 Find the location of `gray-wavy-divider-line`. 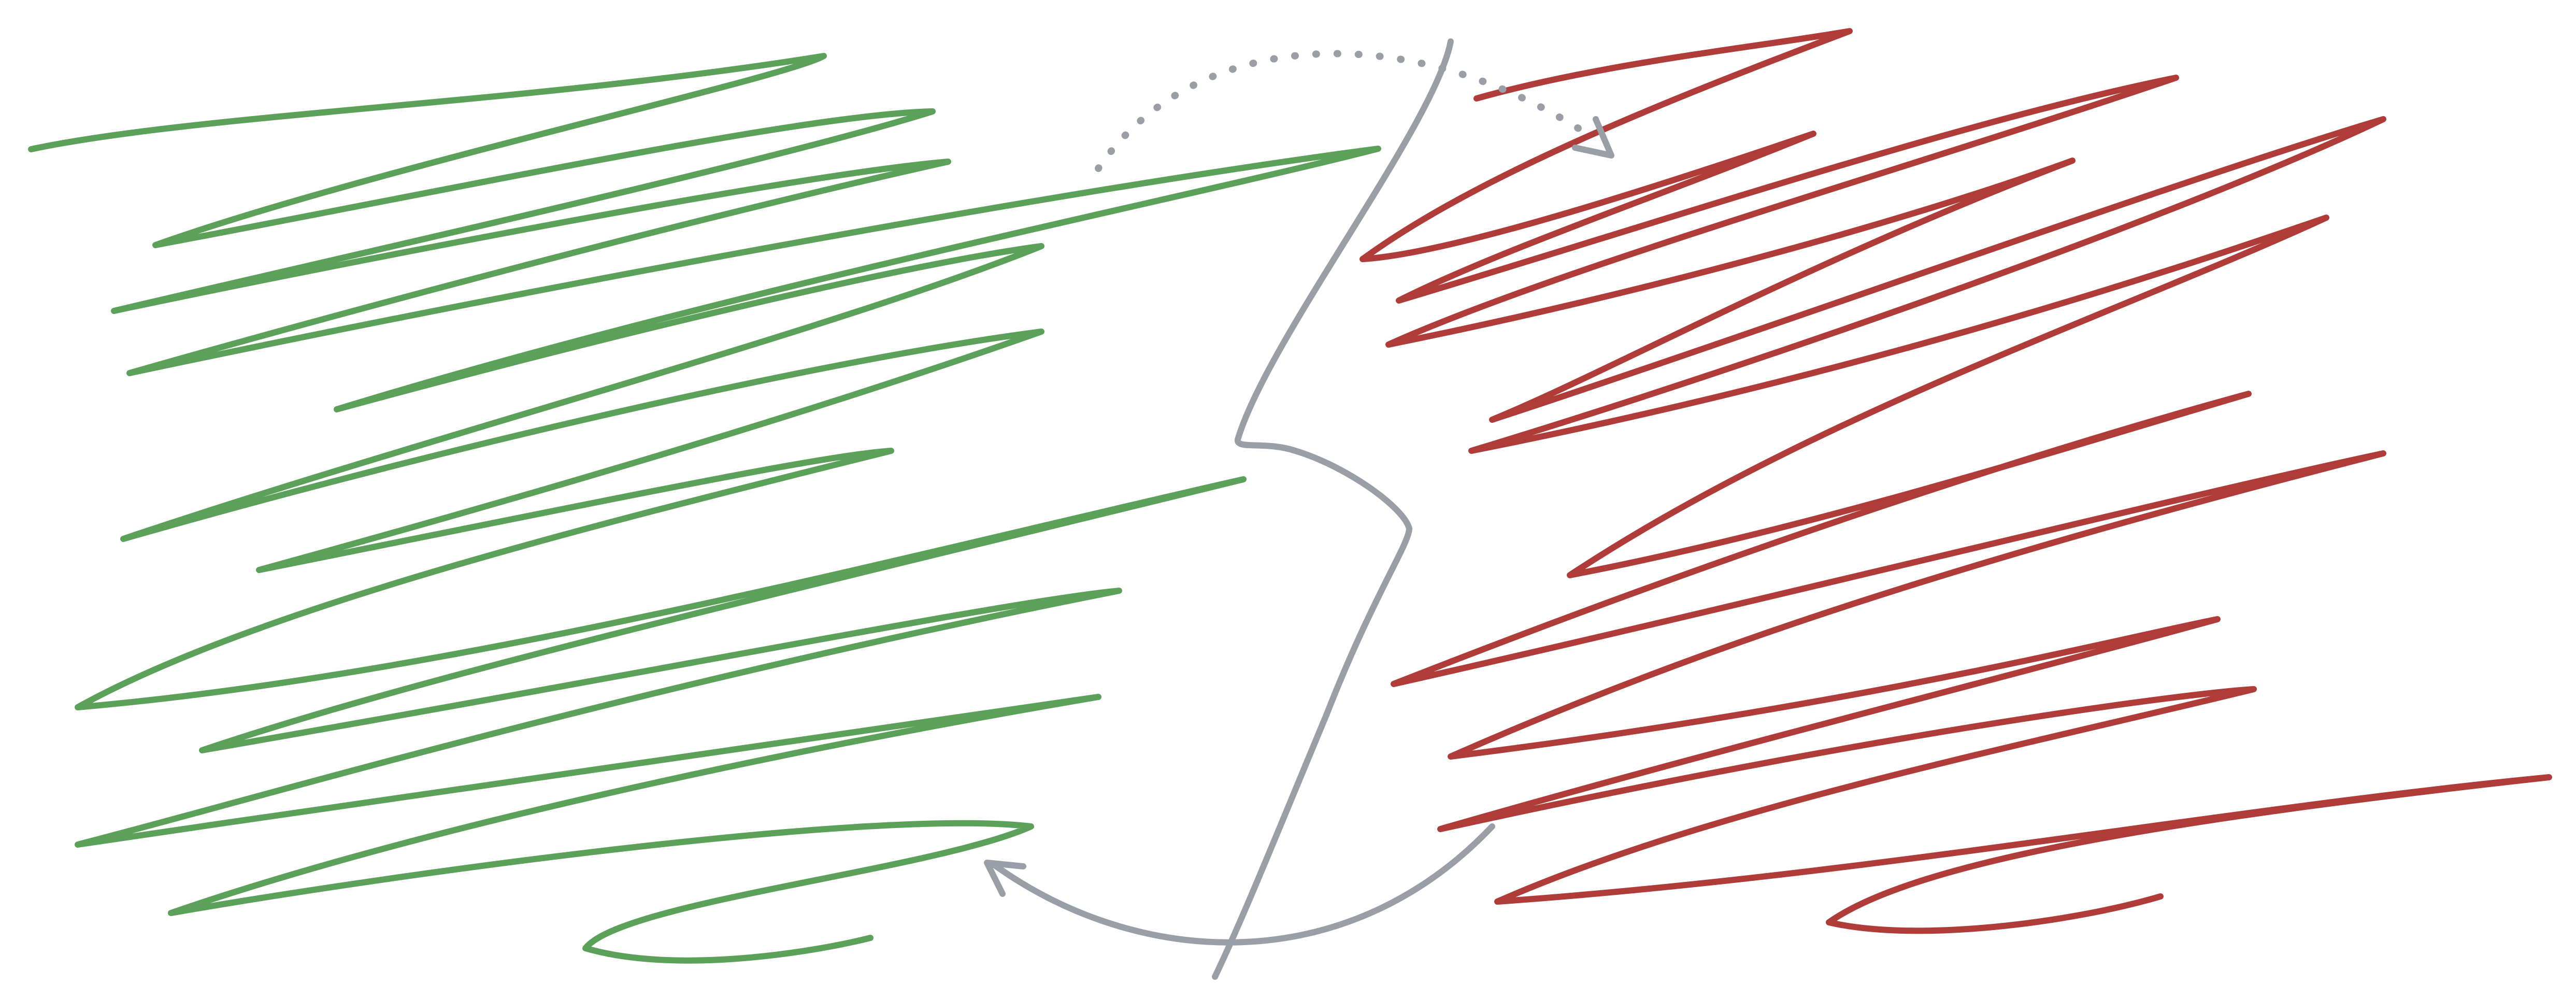

gray-wavy-divider-line is located at coordinates (1333, 509).